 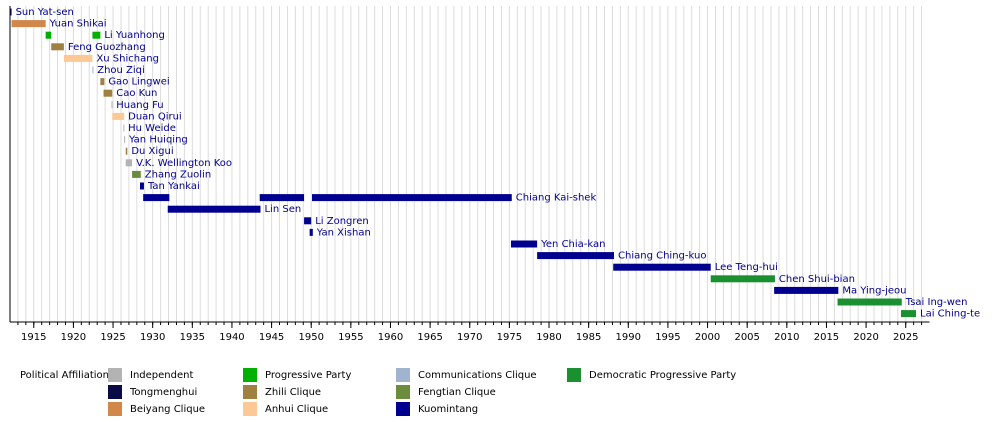 I want to click on legend-label: Independent, so click(x=161, y=375).